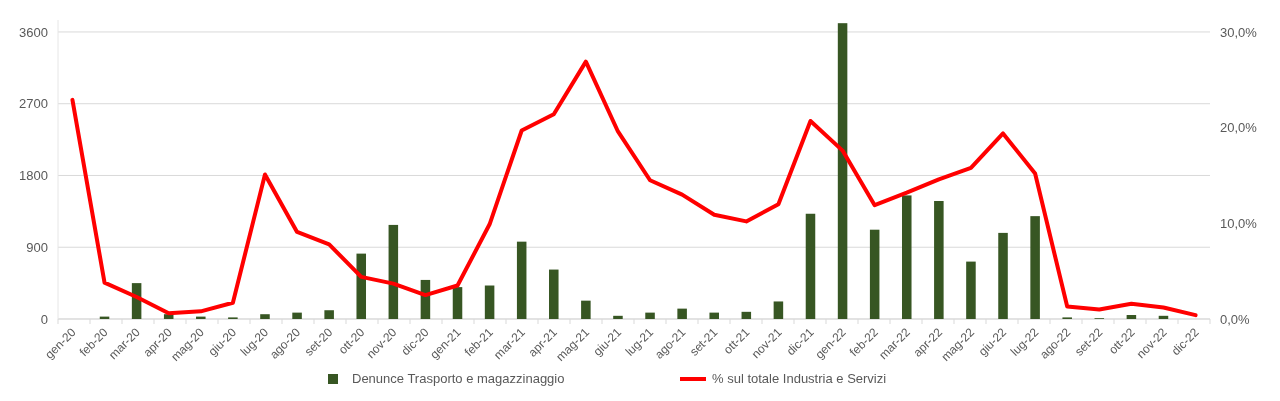 The image size is (1280, 401). I want to click on y-tick-label: 900, so click(37, 247).